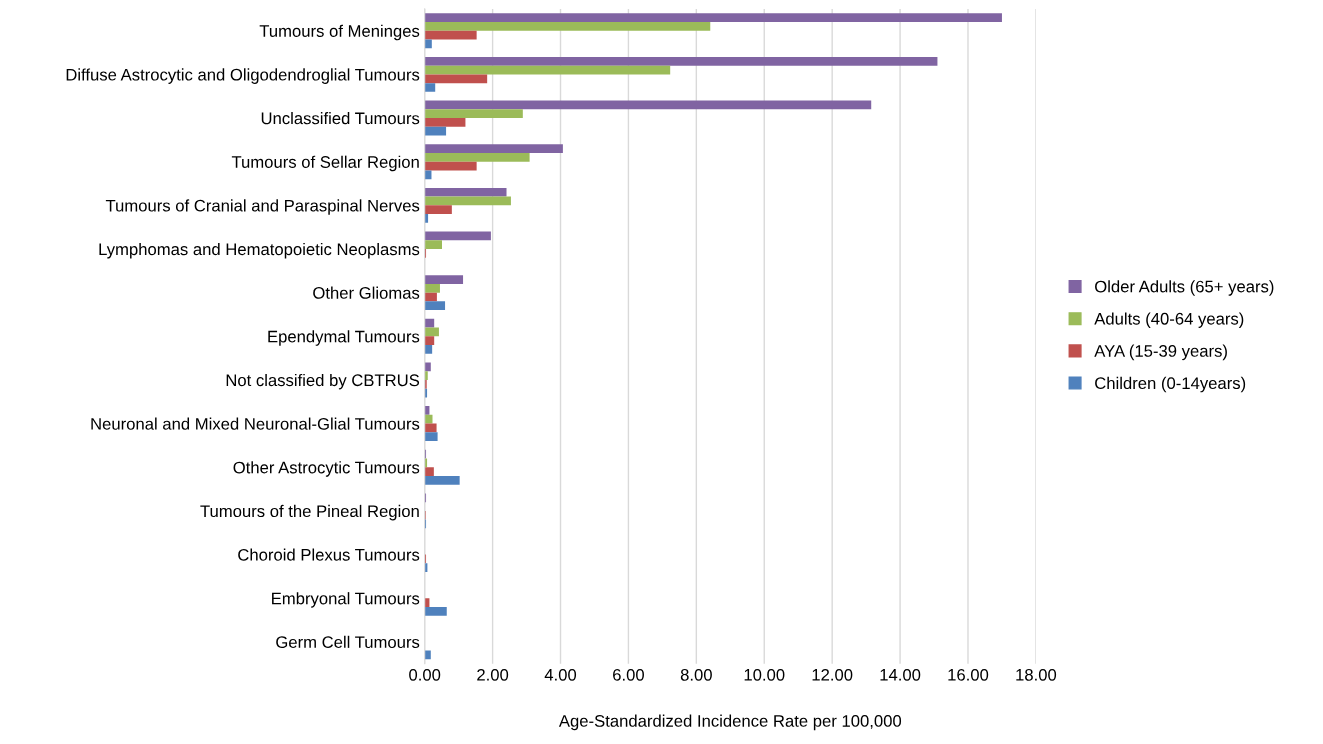 The width and height of the screenshot is (1323, 744). Describe the element at coordinates (764, 674) in the screenshot. I see `x-tick-label: 10.00` at that location.